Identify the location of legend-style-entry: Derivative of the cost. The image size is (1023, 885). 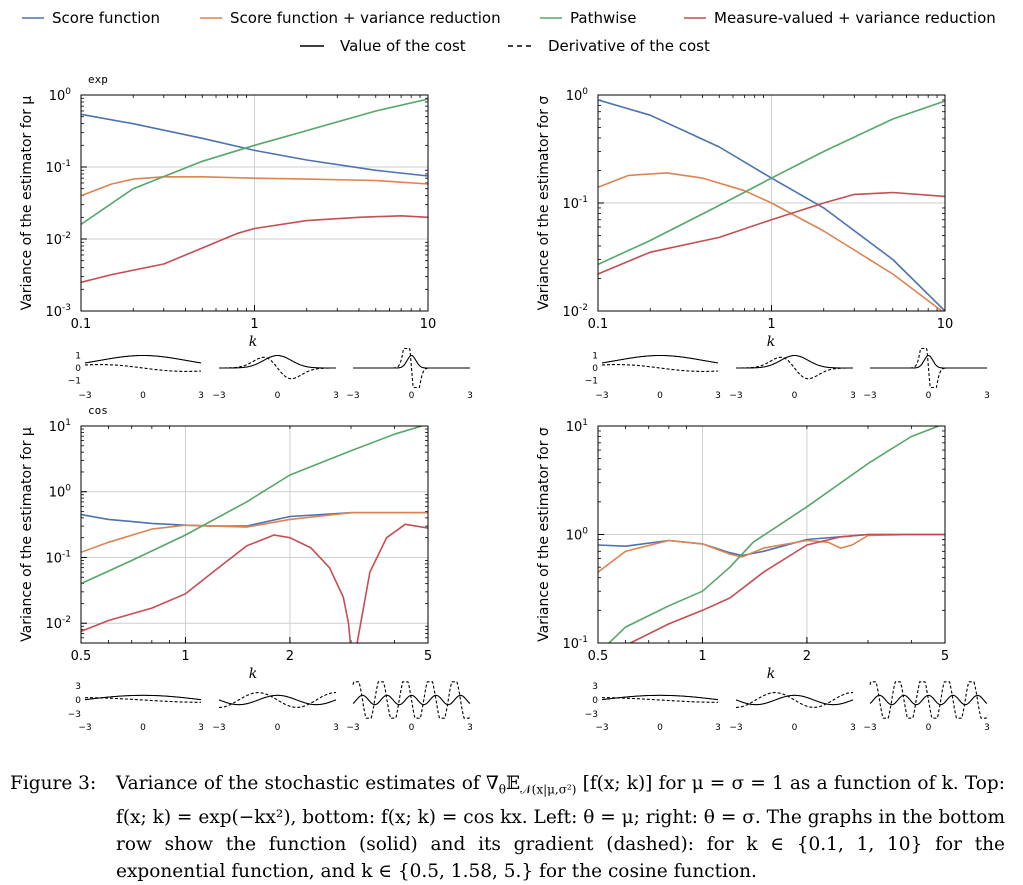
(629, 46).